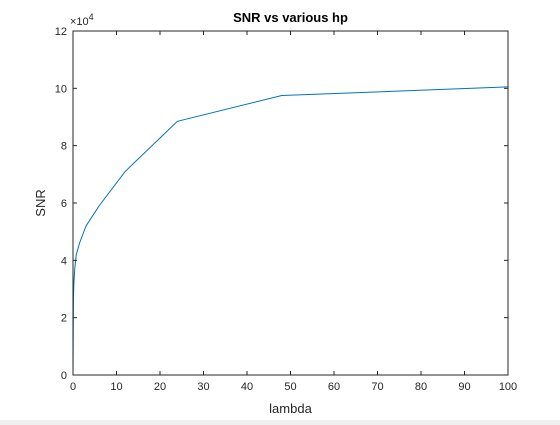 Image resolution: width=560 pixels, height=425 pixels. Describe the element at coordinates (247, 387) in the screenshot. I see `x-tick-label: 40` at that location.